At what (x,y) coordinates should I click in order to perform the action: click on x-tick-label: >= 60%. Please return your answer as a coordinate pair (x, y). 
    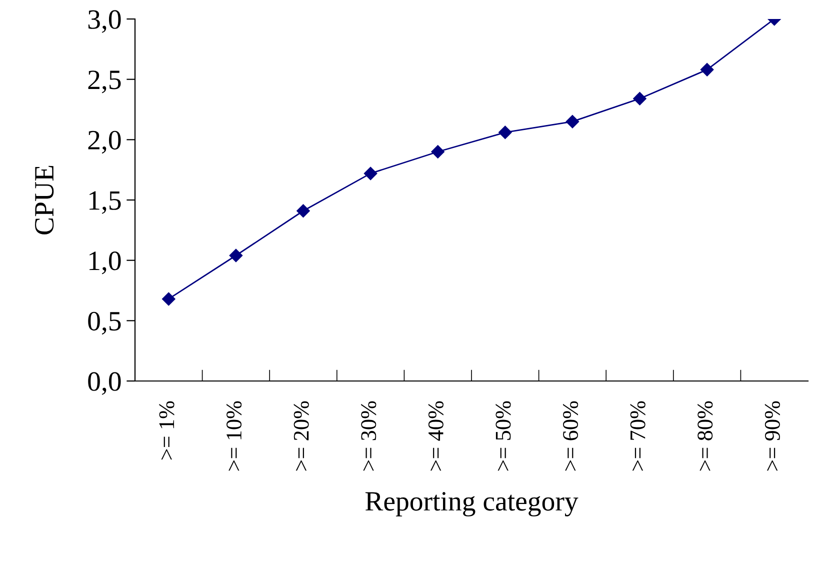
    Looking at the image, I should click on (570, 436).